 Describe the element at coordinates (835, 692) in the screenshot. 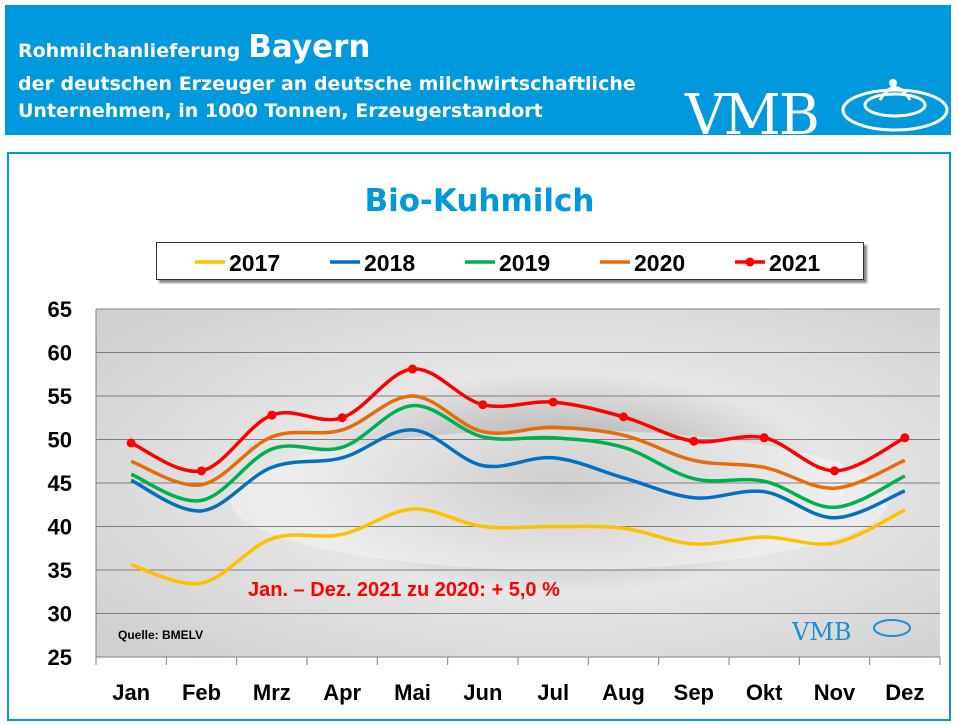

I see `x-tick-label: Nov` at that location.